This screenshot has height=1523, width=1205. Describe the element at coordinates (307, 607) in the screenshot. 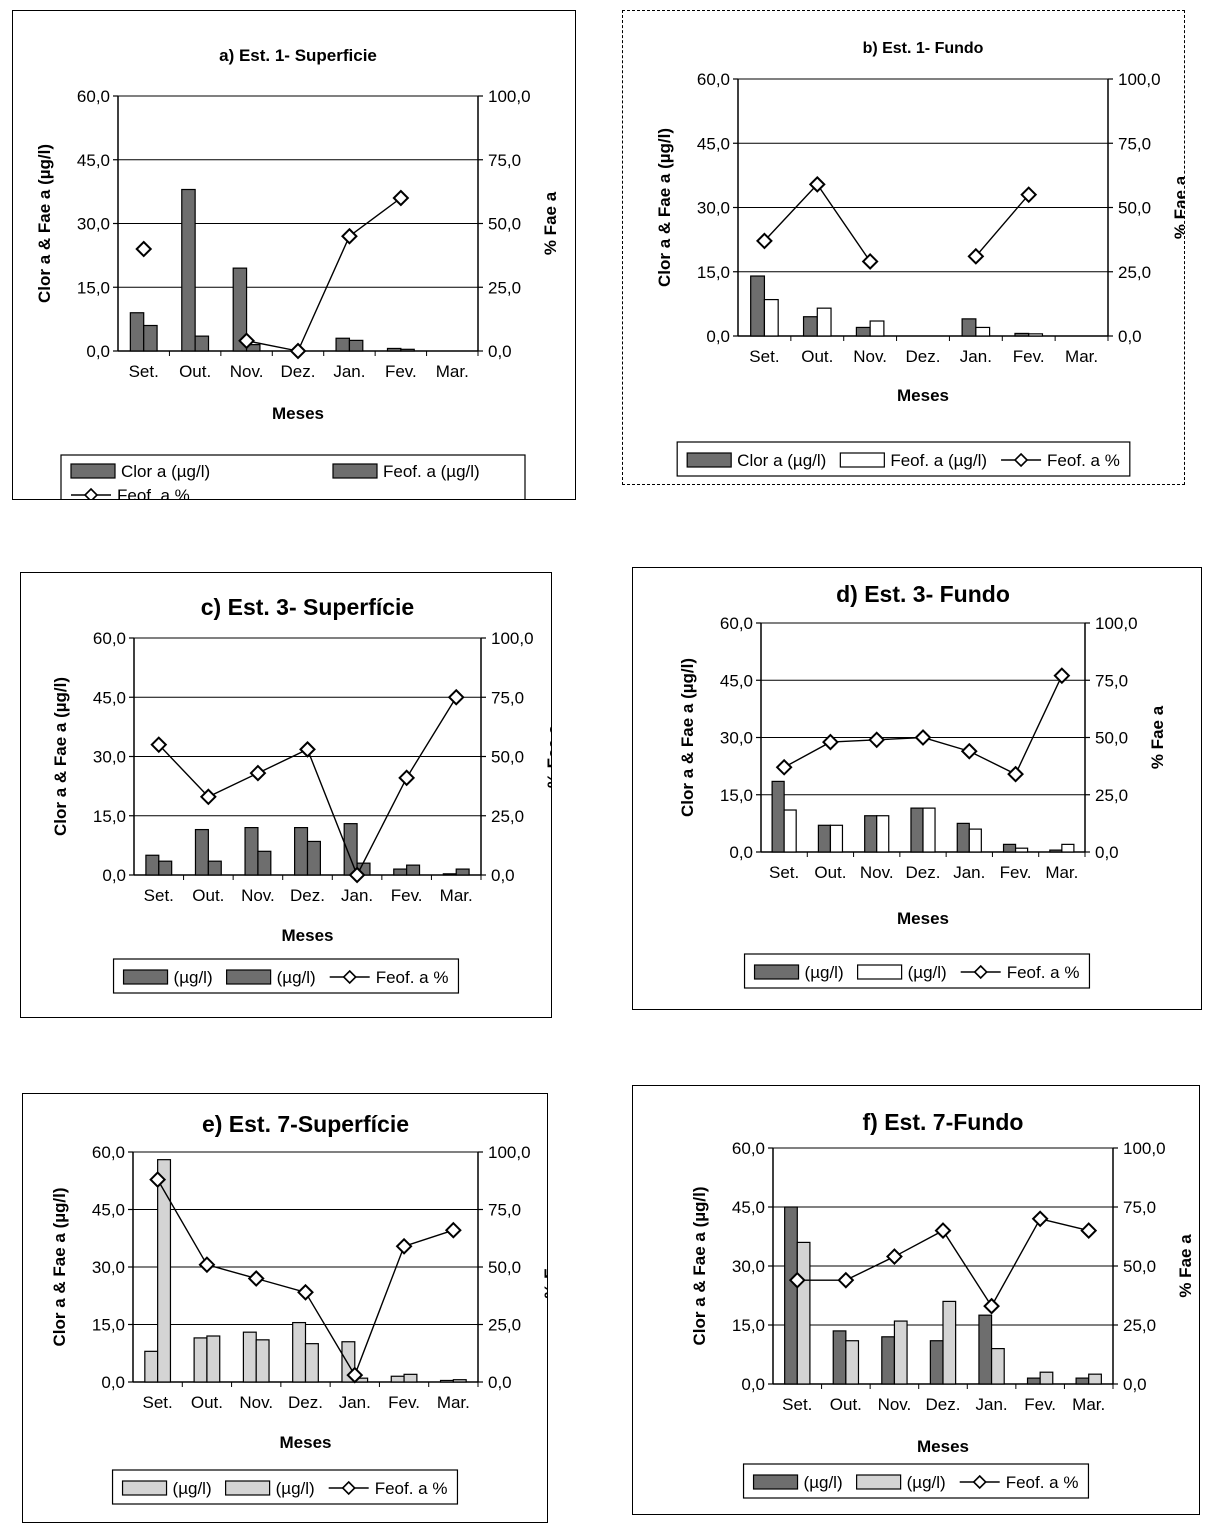

I see `chart-title: c) Est. 3- Superfície` at that location.